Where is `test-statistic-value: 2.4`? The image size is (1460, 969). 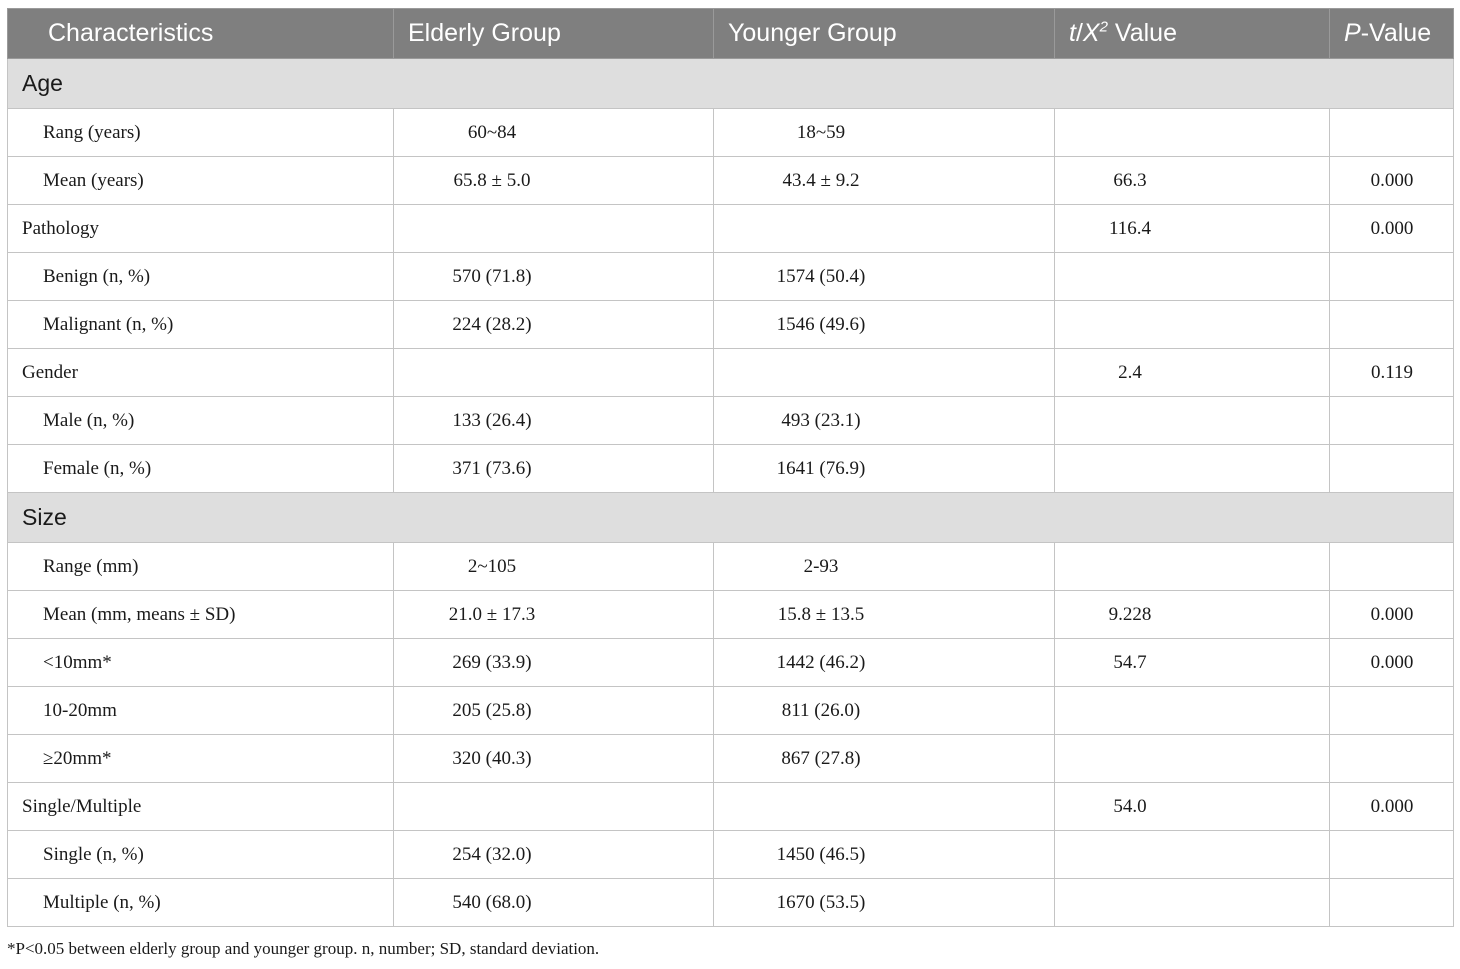
test-statistic-value: 2.4 is located at coordinates (1192, 372).